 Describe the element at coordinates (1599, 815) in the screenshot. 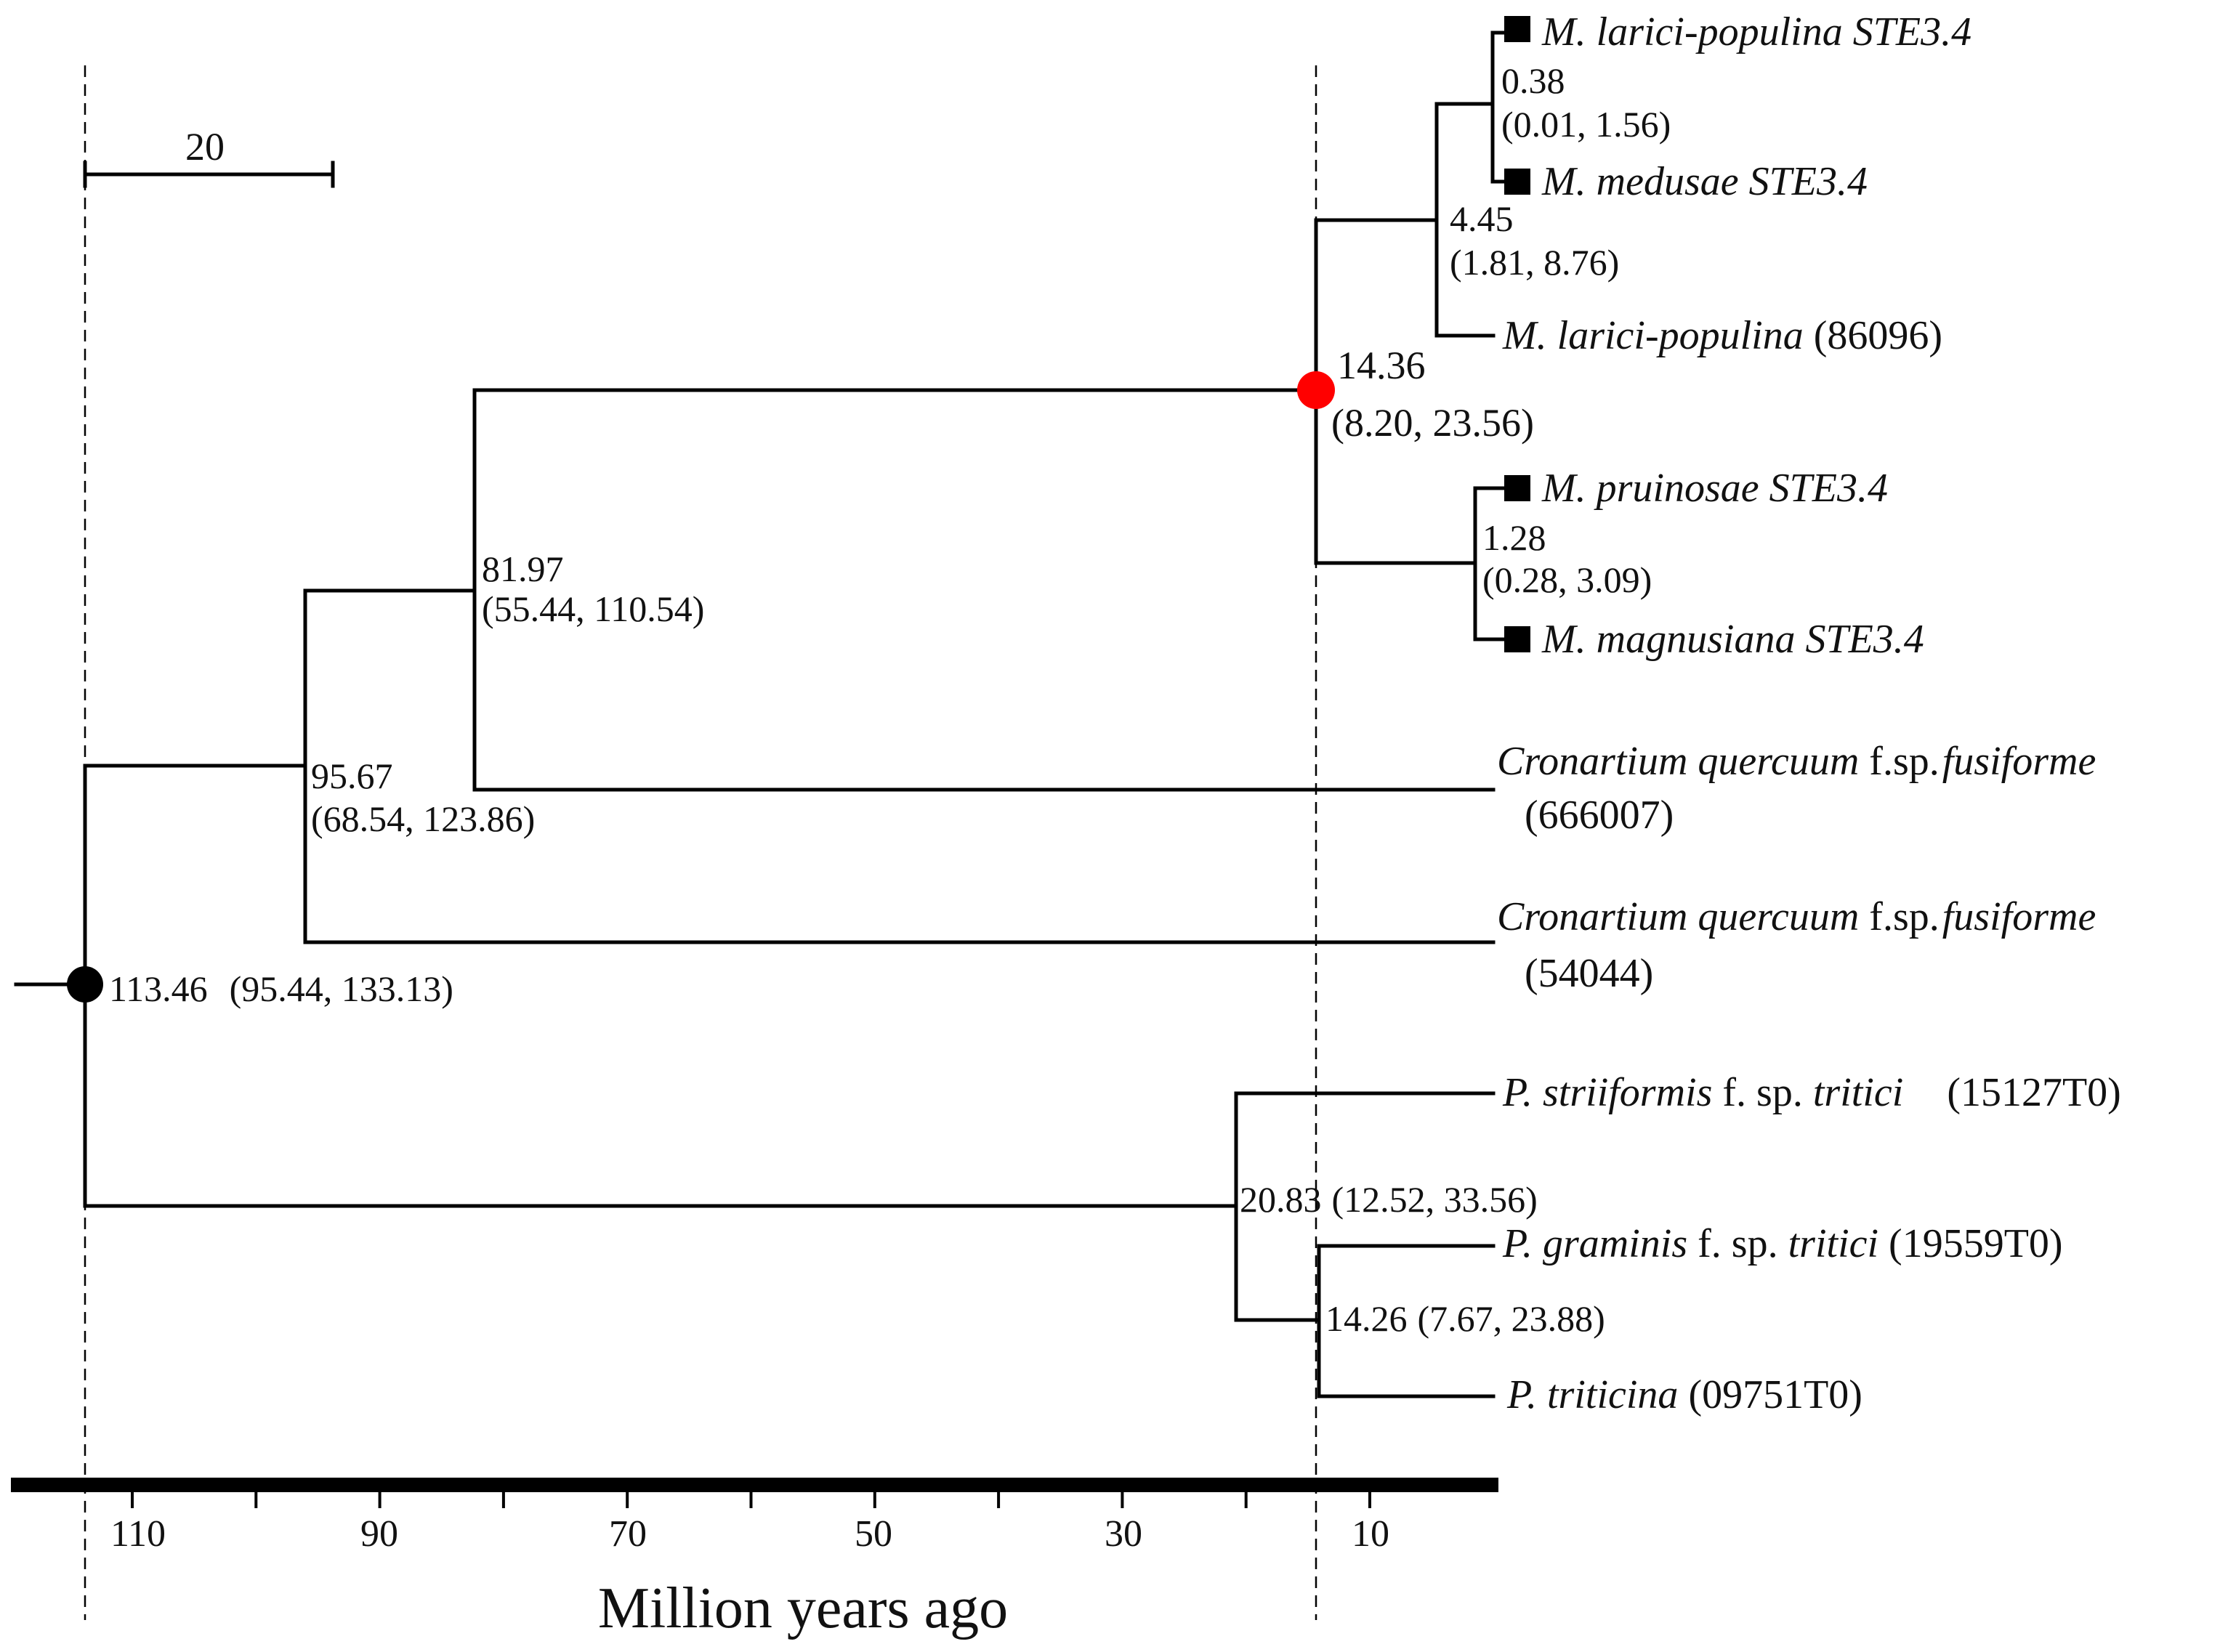

I see `taxon-id: (666007)` at that location.